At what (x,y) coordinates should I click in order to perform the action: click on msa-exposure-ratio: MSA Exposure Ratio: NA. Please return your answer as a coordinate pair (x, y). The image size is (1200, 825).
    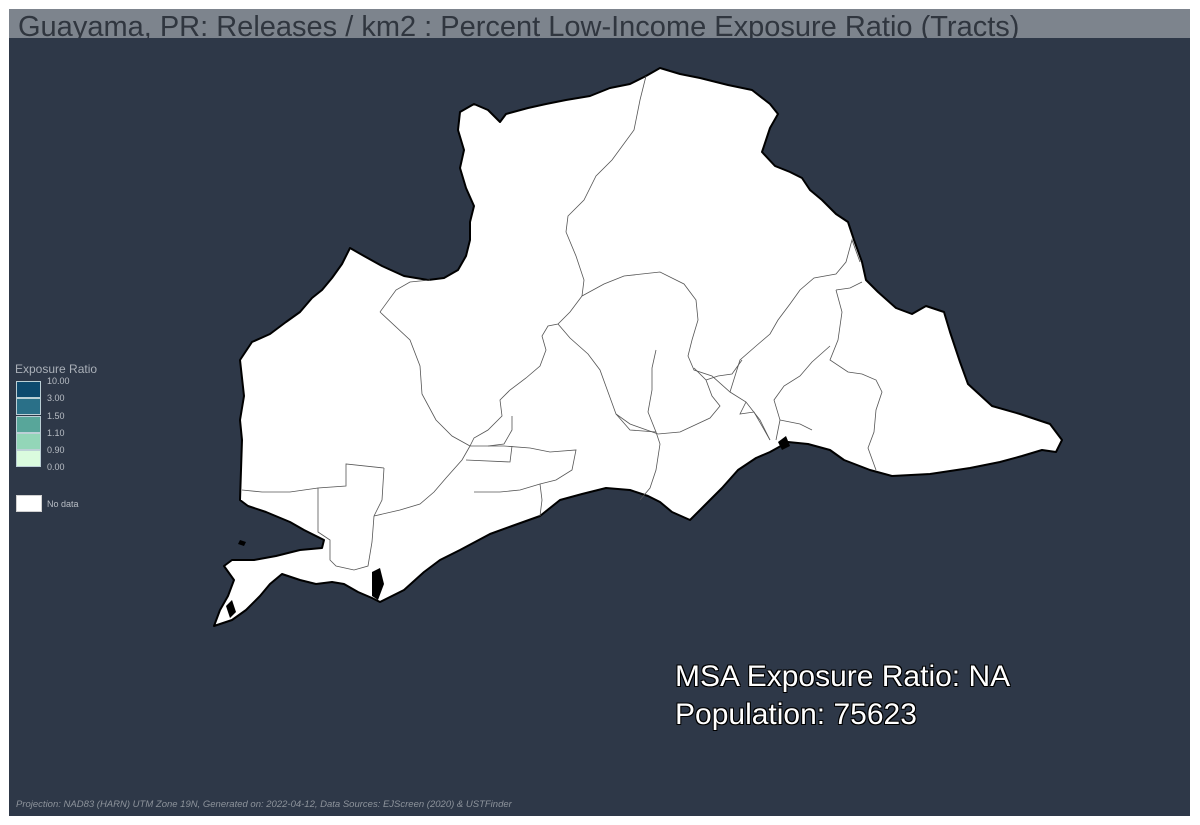
    Looking at the image, I should click on (843, 676).